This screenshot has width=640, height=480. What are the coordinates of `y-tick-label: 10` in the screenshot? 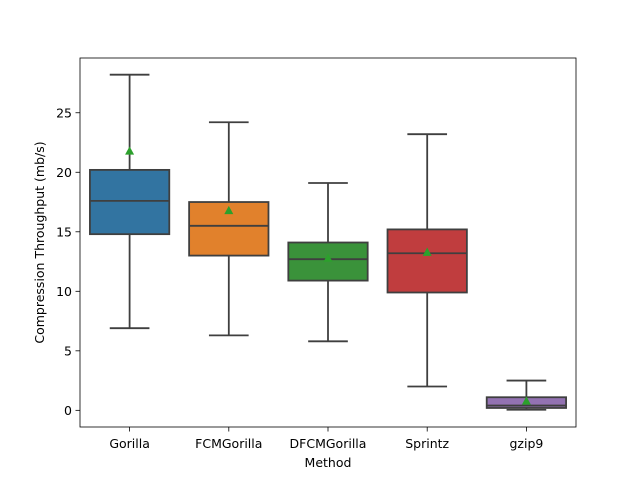 It's located at (64, 291).